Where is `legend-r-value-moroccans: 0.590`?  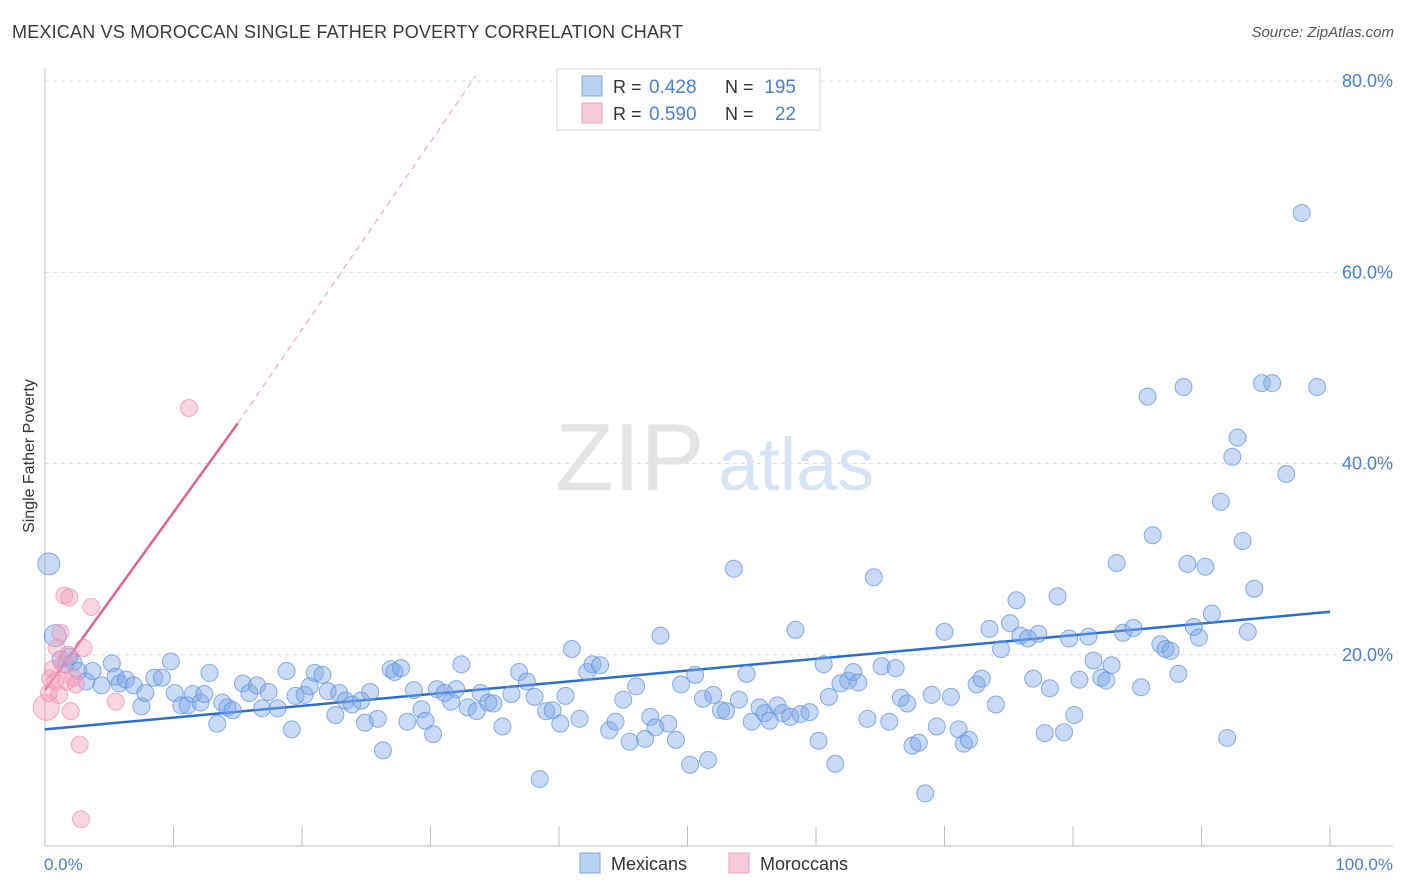 legend-r-value-moroccans: 0.590 is located at coordinates (673, 114).